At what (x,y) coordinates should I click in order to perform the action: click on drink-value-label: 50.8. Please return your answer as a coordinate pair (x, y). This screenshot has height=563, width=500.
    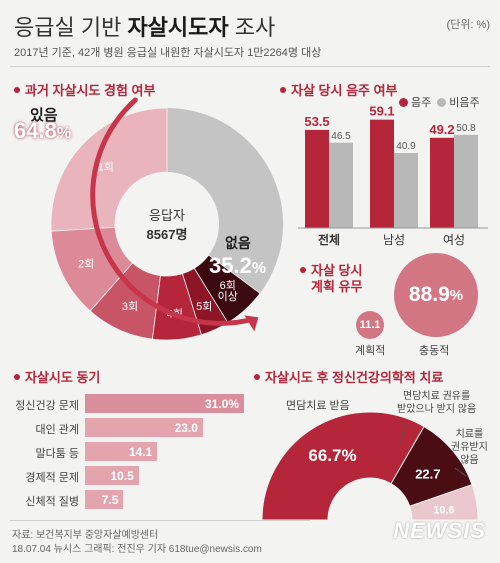
    Looking at the image, I should click on (466, 128).